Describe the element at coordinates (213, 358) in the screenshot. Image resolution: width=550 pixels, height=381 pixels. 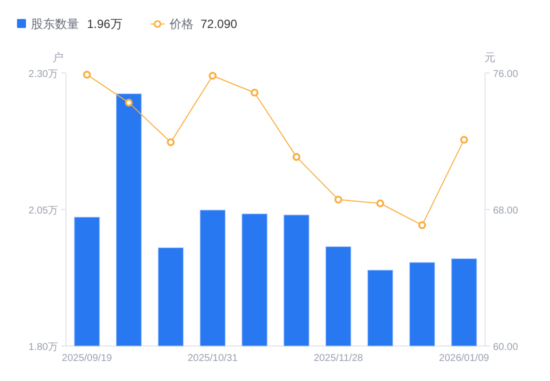
I see `x-tick-label: 2025/10/31` at that location.